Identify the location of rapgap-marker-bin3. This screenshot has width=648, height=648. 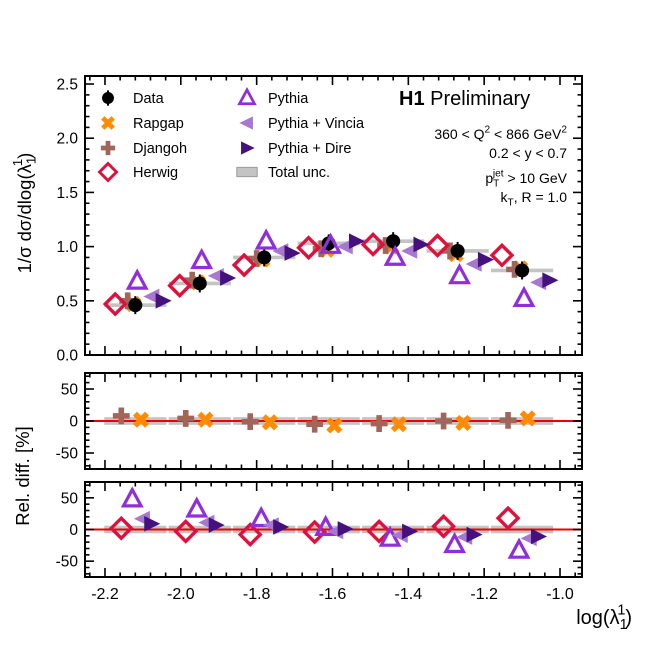
(269, 422).